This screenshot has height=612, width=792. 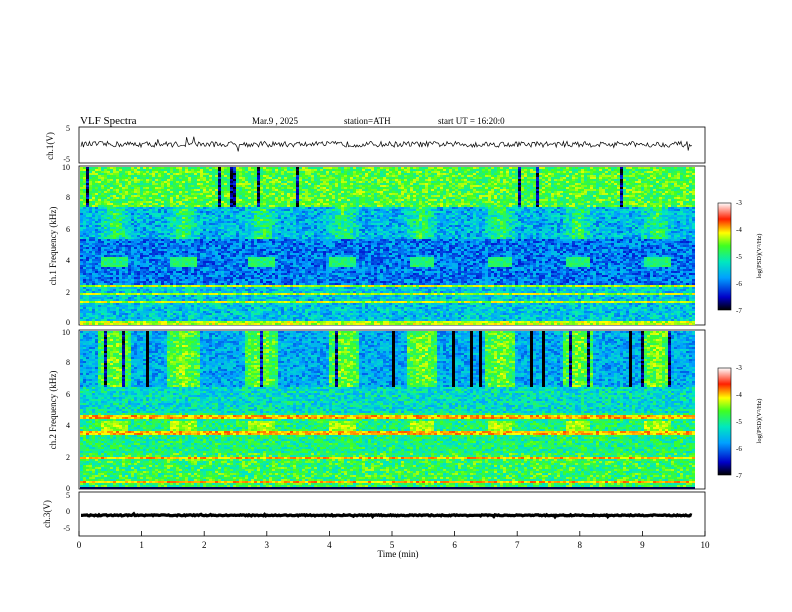 I want to click on ch1-cb-tick-m4: -4, so click(x=739, y=230).